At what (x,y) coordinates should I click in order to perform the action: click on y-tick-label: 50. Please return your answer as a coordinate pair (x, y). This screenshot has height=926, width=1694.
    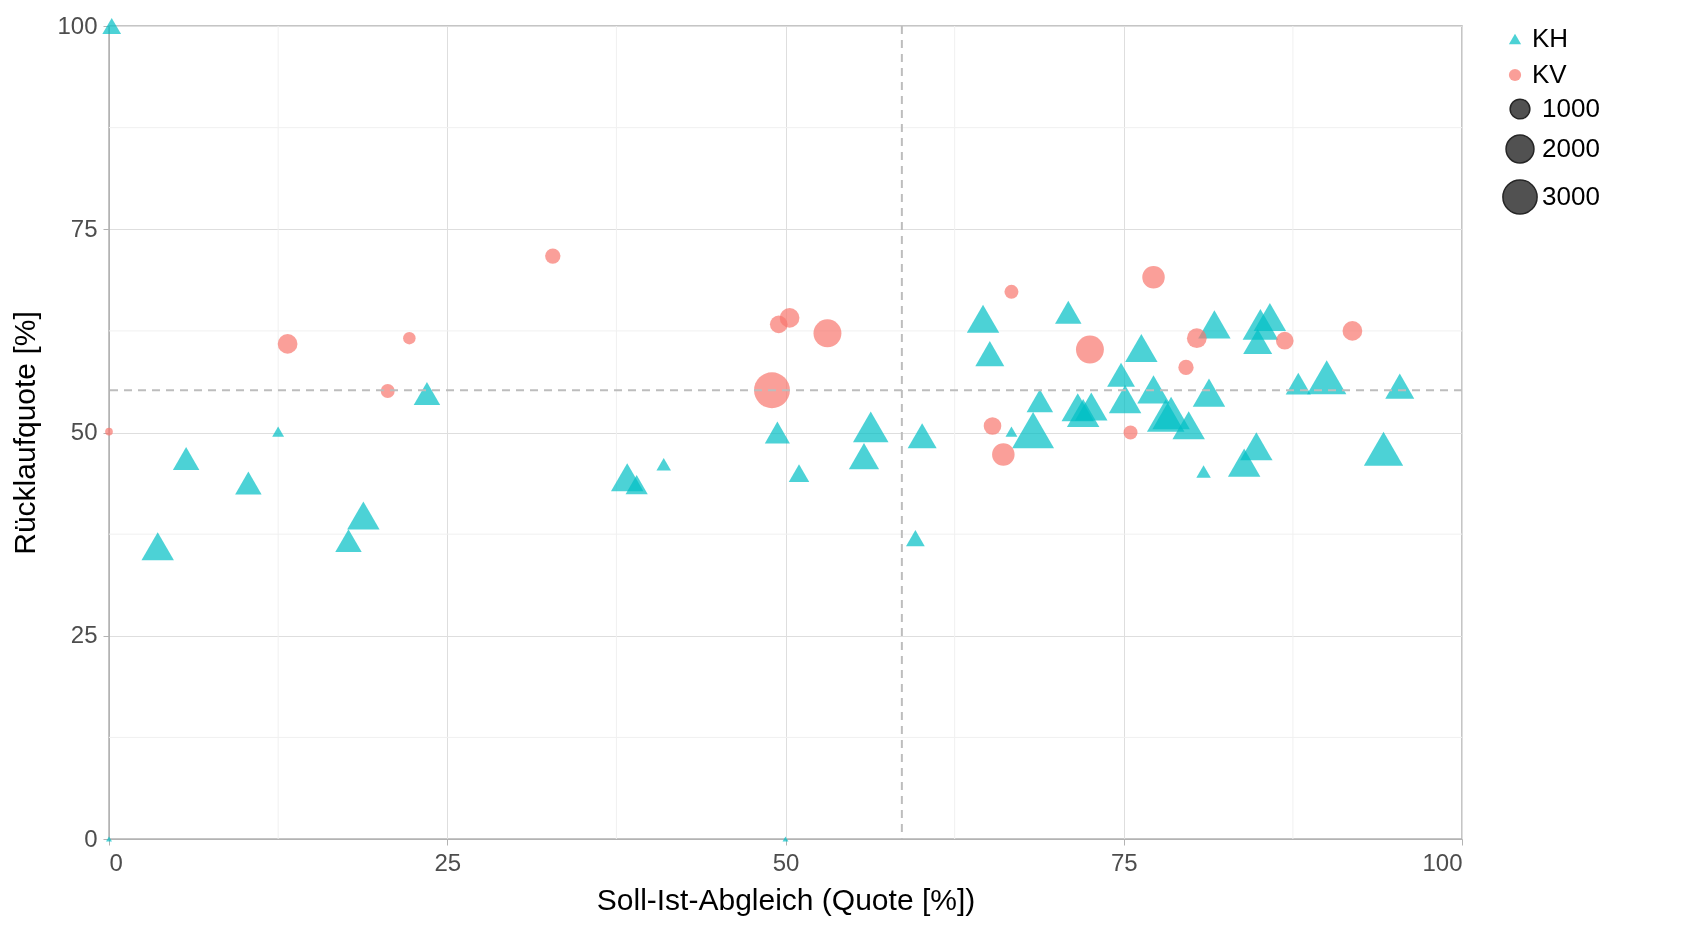
    Looking at the image, I should click on (84, 431).